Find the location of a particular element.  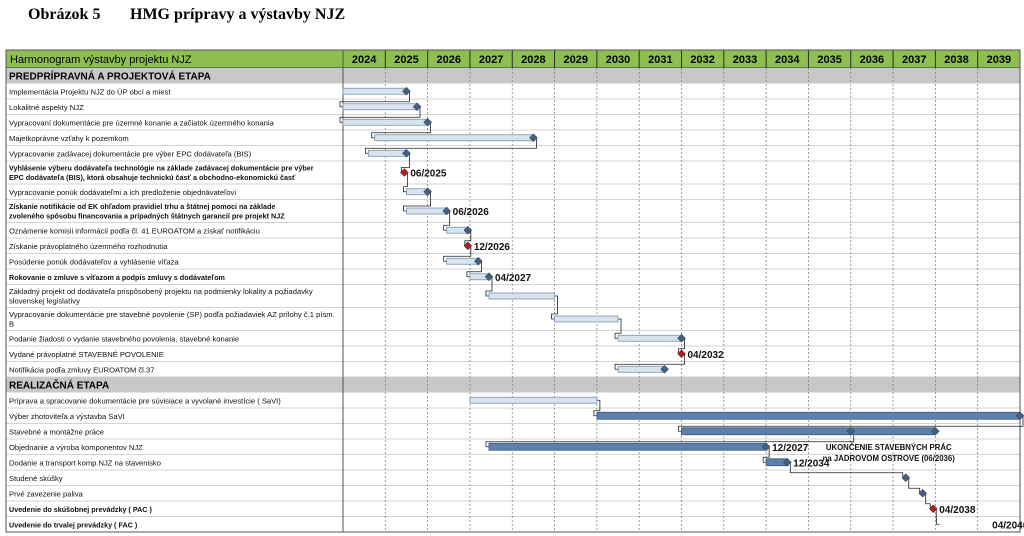

year-label: 2029 is located at coordinates (575, 60).